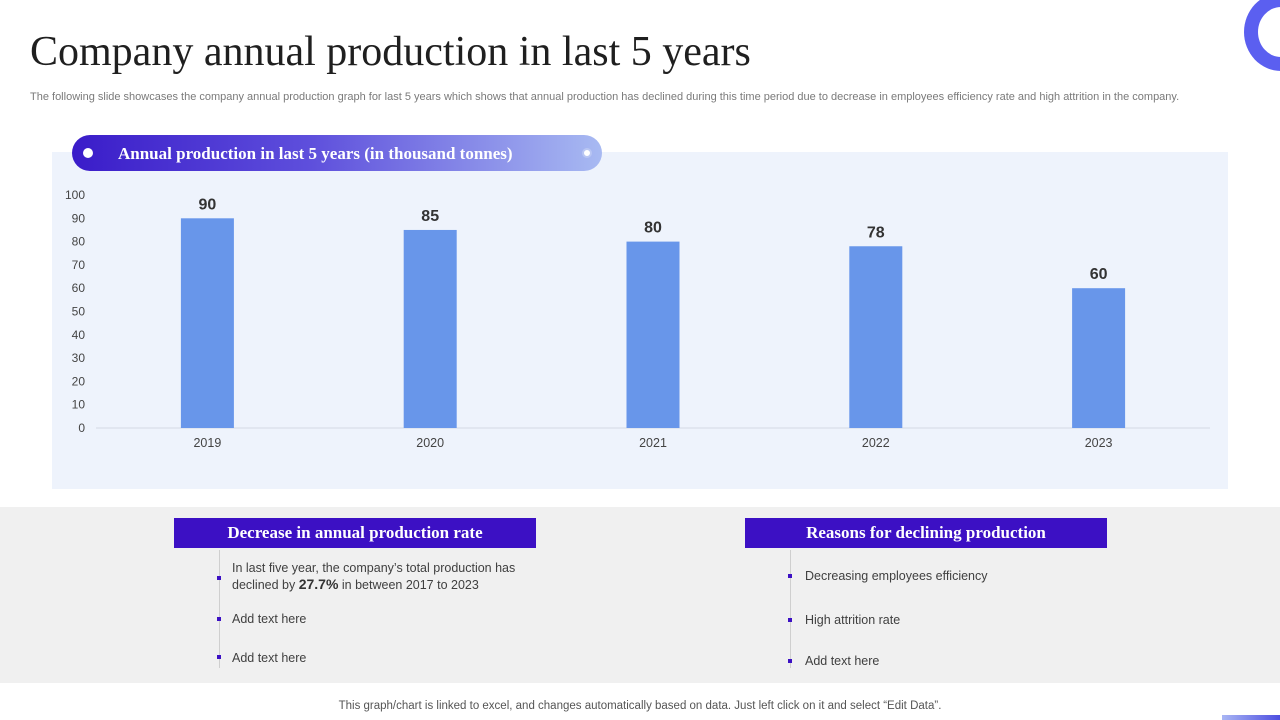  Describe the element at coordinates (208, 204) in the screenshot. I see `data-label: 90` at that location.